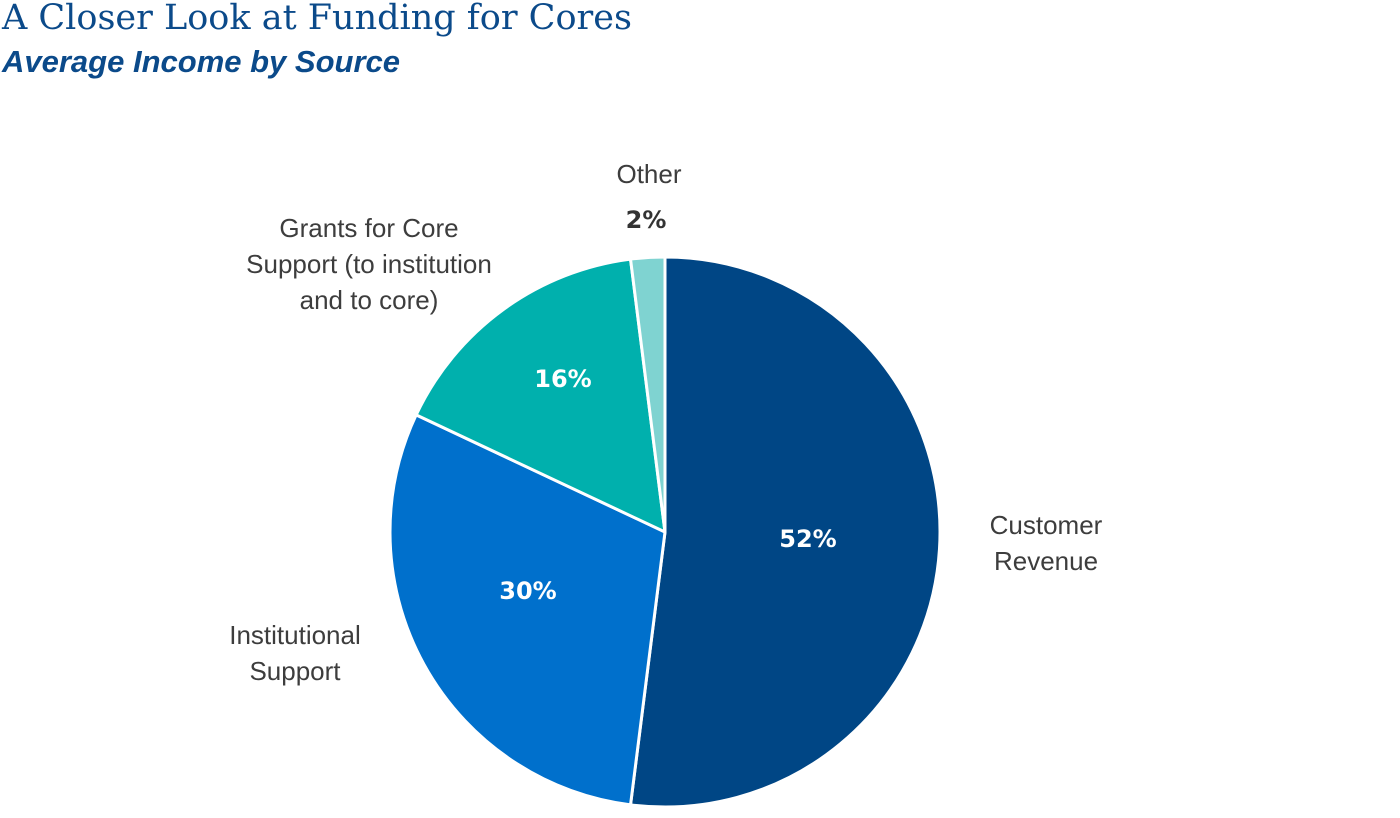  What do you see at coordinates (1046, 525) in the screenshot?
I see `slice-category-label-line: Customer` at bounding box center [1046, 525].